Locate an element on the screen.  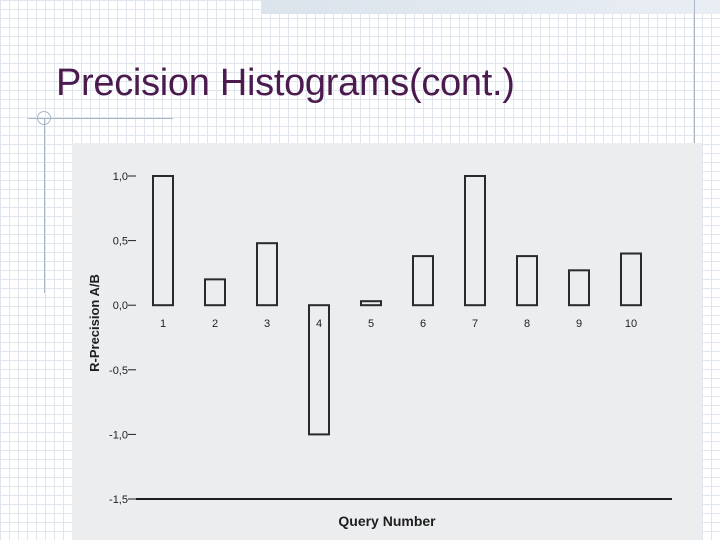
x-tick-label: 9 is located at coordinates (579, 324).